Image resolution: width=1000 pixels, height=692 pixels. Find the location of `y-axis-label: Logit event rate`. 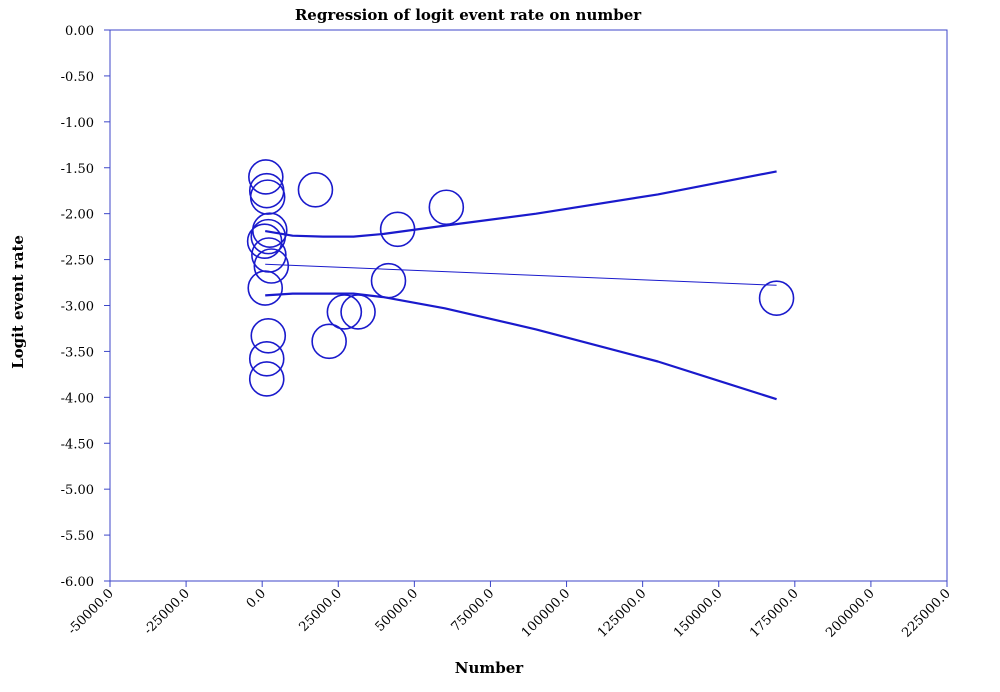

y-axis-label: Logit event rate is located at coordinates (18, 302).